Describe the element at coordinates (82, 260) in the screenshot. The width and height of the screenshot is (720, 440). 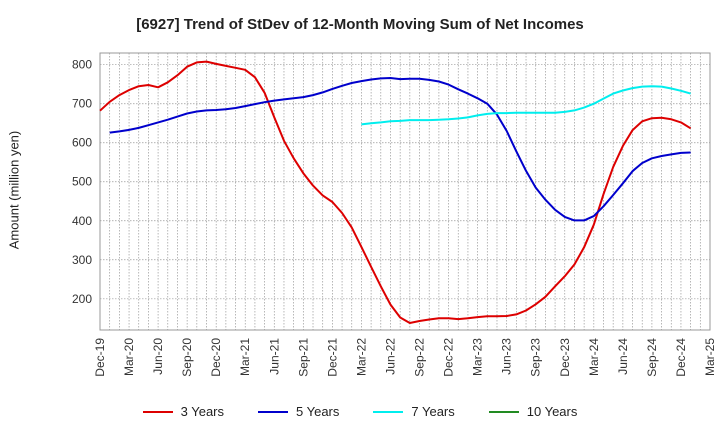
I see `y-tick-label: 300` at that location.